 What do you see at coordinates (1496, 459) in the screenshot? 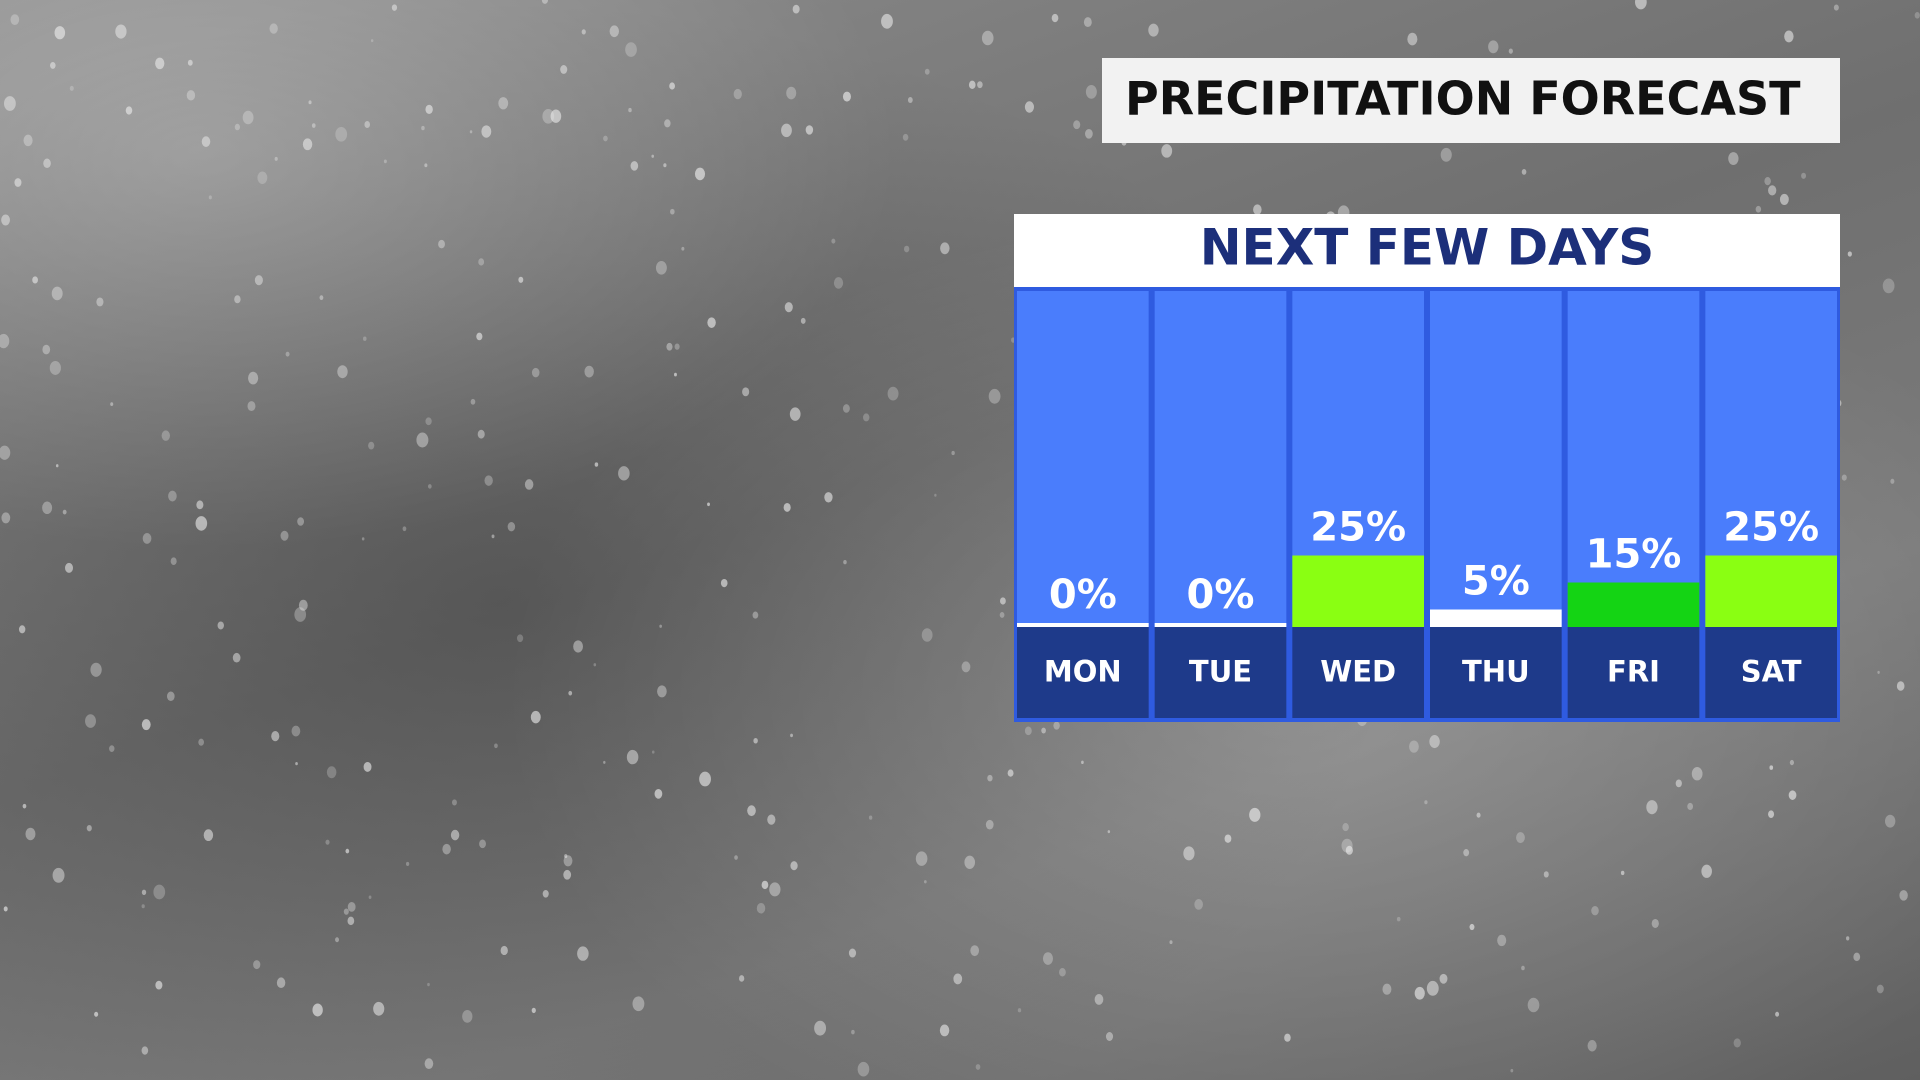
I see `column-bg` at bounding box center [1496, 459].